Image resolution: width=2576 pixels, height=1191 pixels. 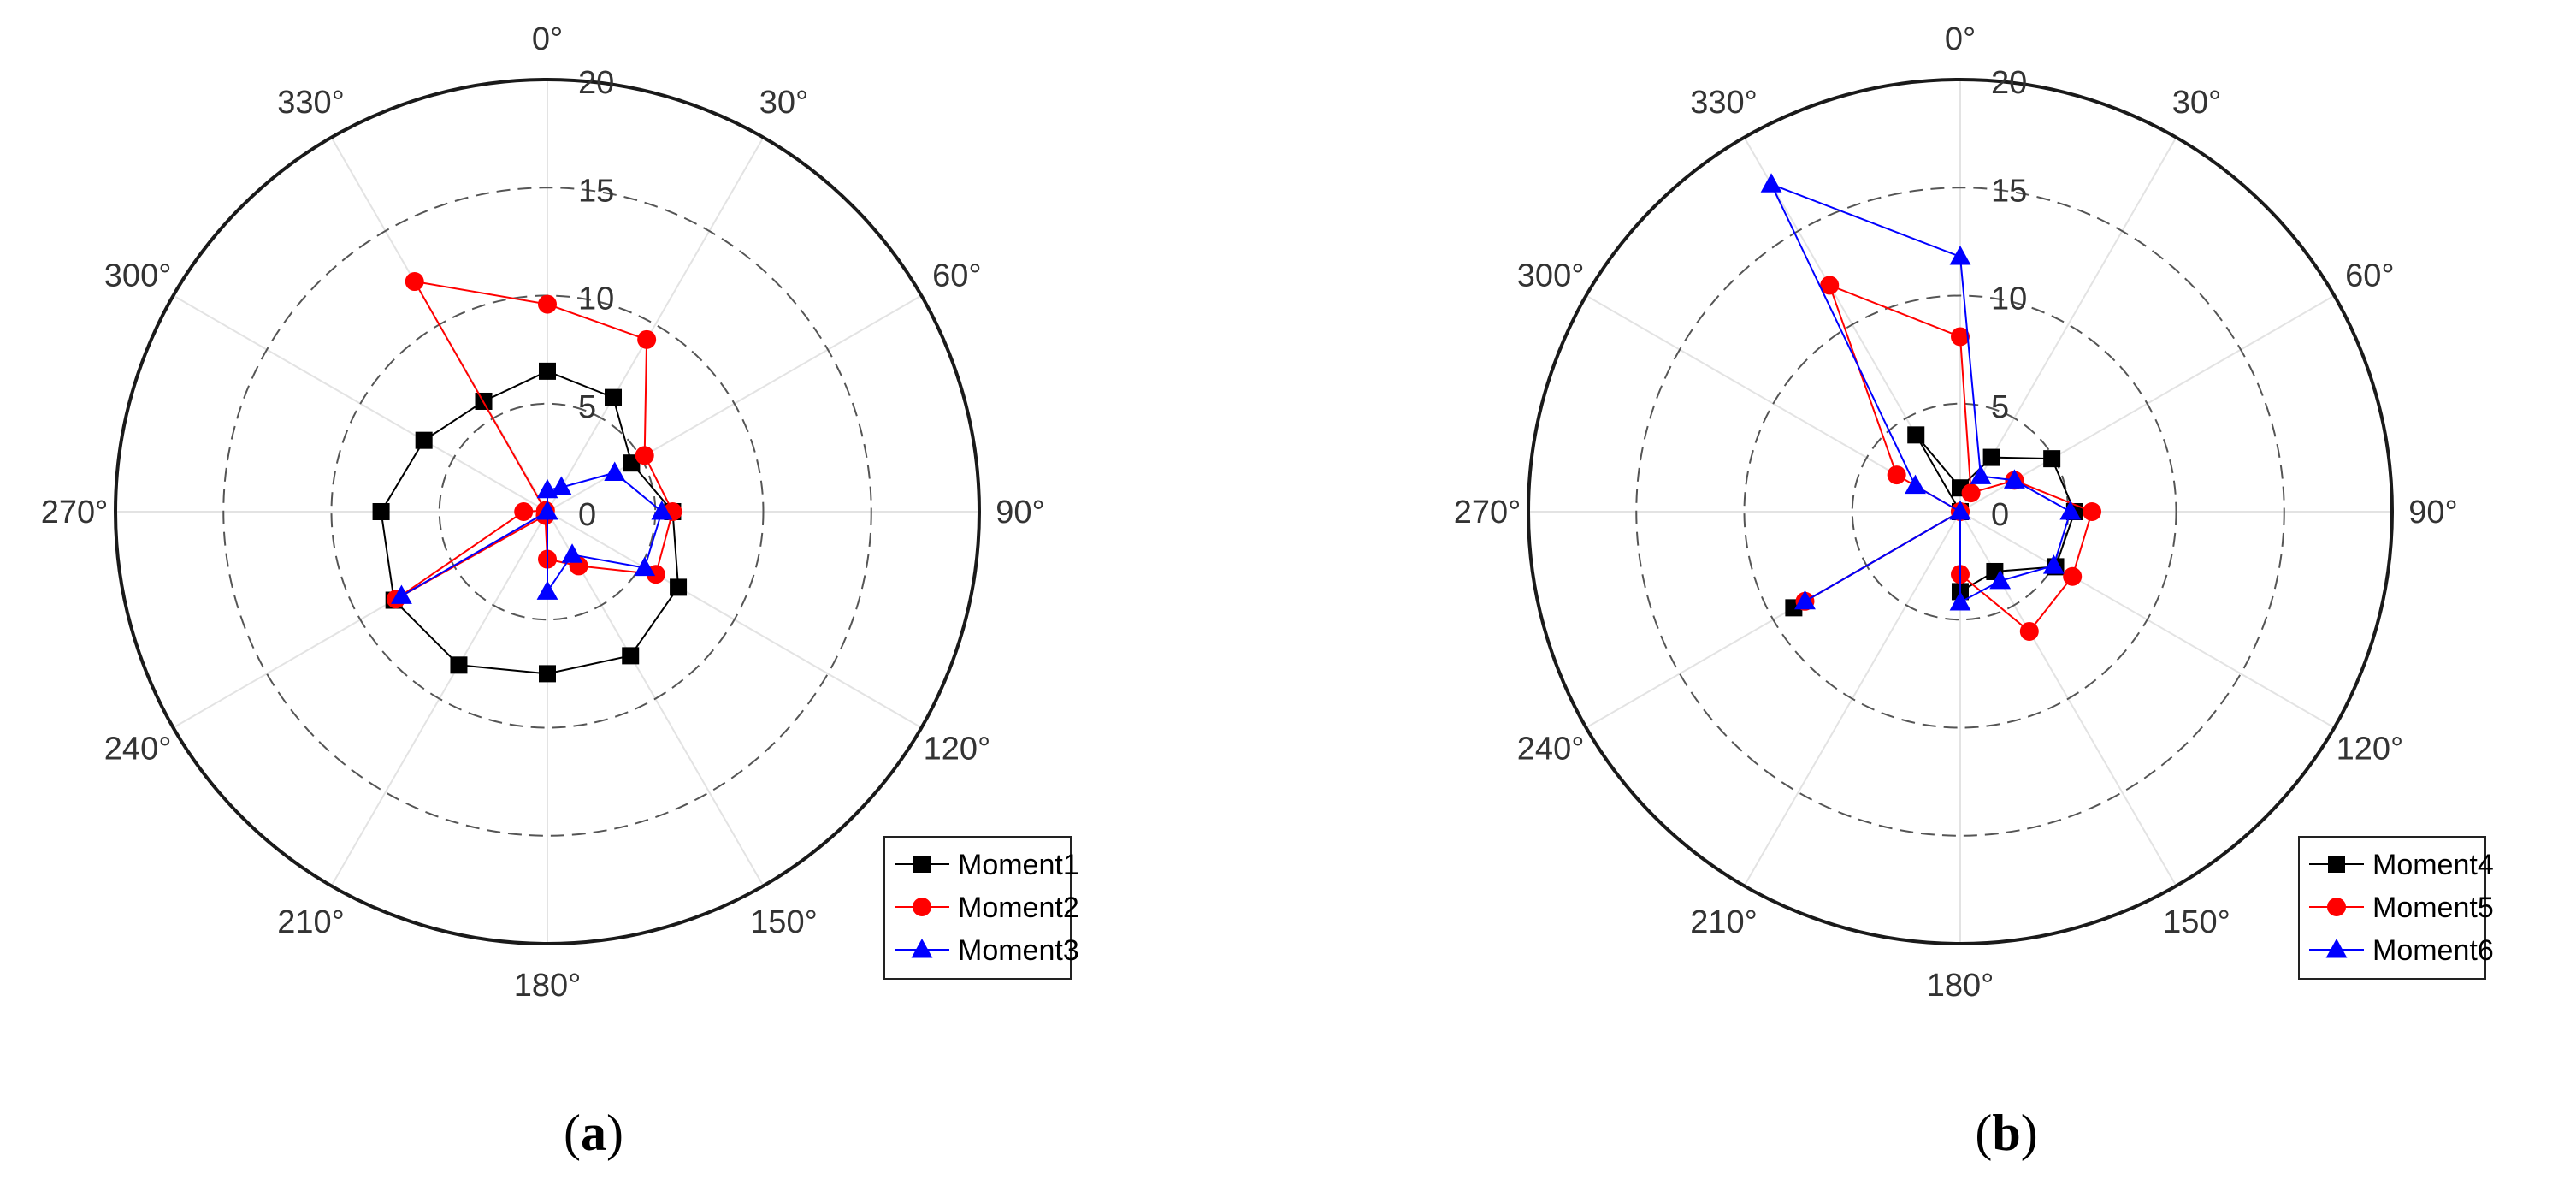 I want to click on panel-caption: (b), so click(x=2006, y=1133).